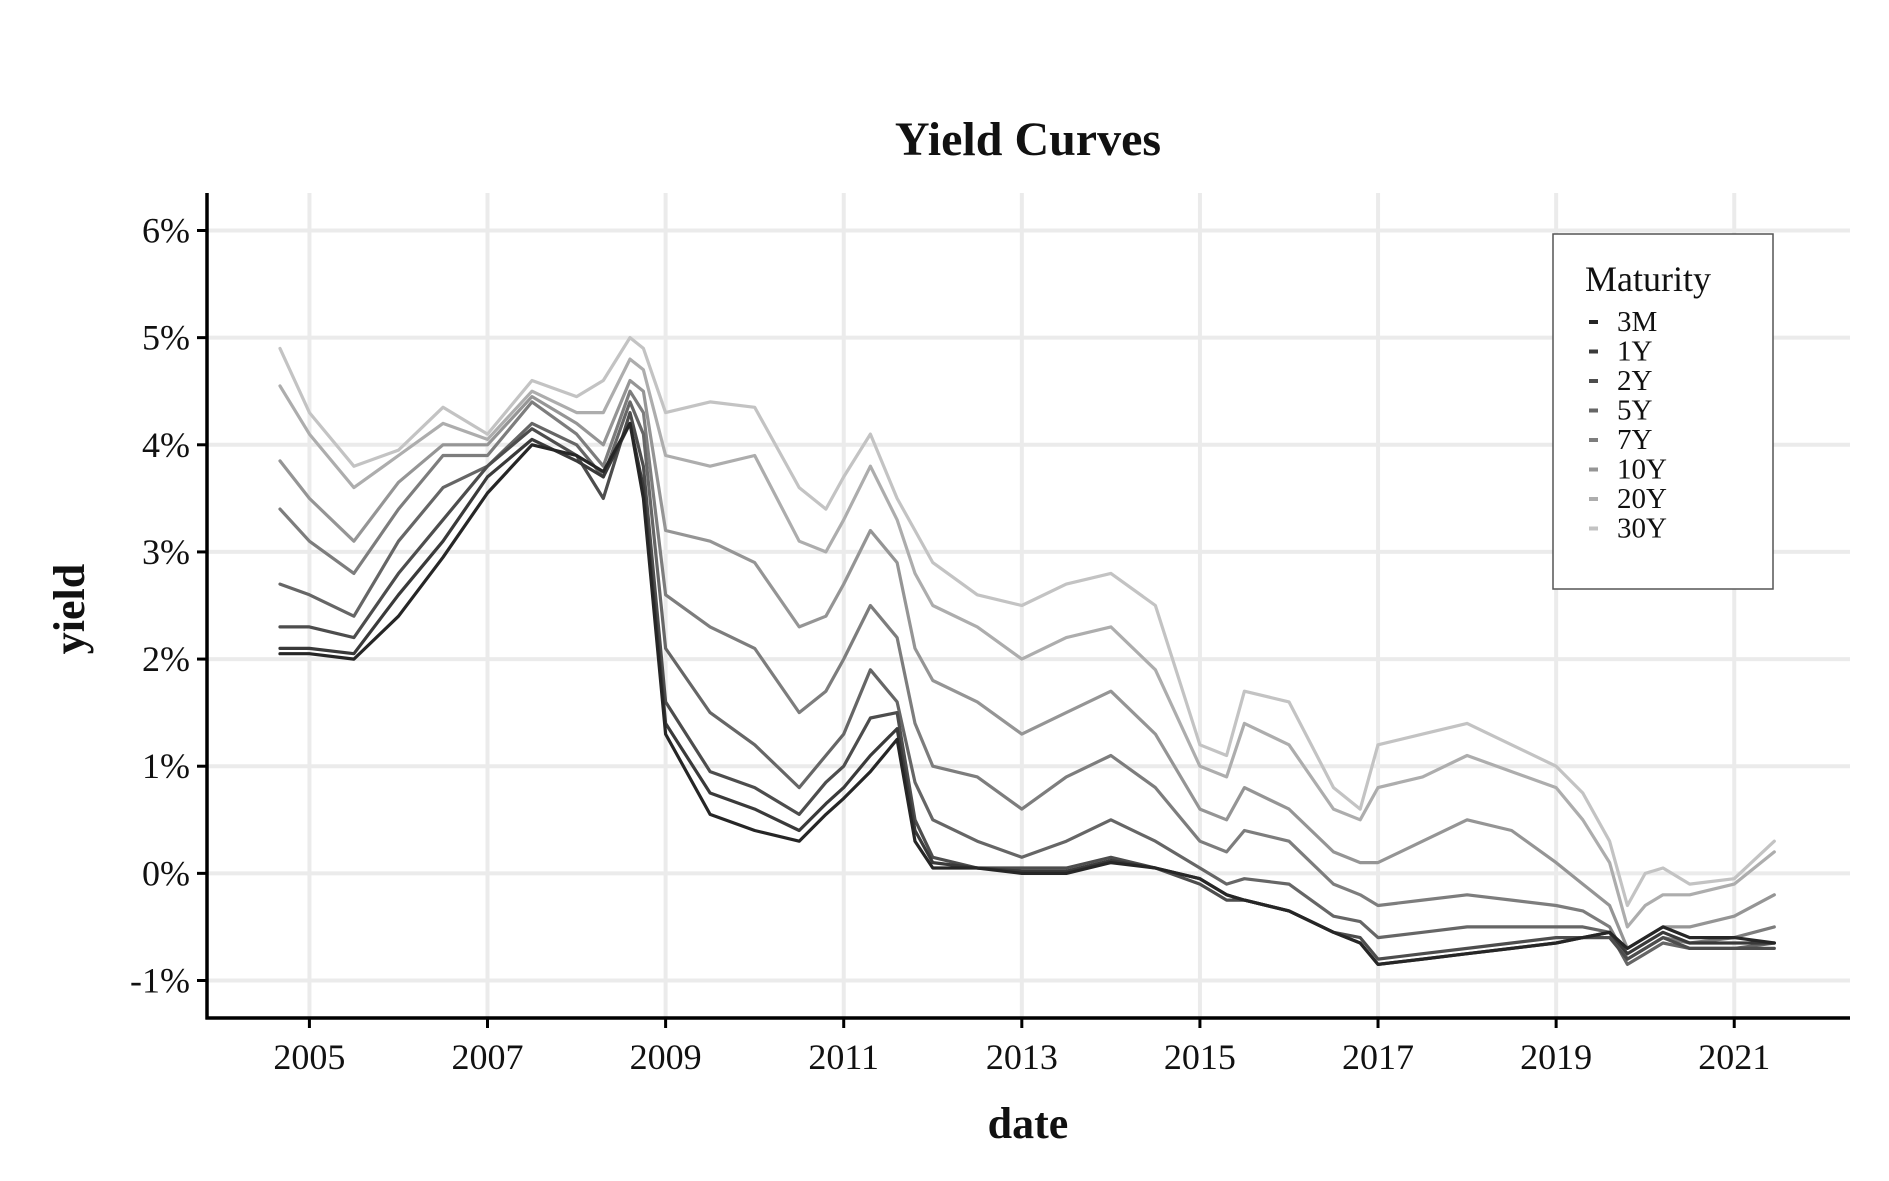 Image resolution: width=1889 pixels, height=1181 pixels. I want to click on x-tick-label-2015: 2015, so click(1200, 1057).